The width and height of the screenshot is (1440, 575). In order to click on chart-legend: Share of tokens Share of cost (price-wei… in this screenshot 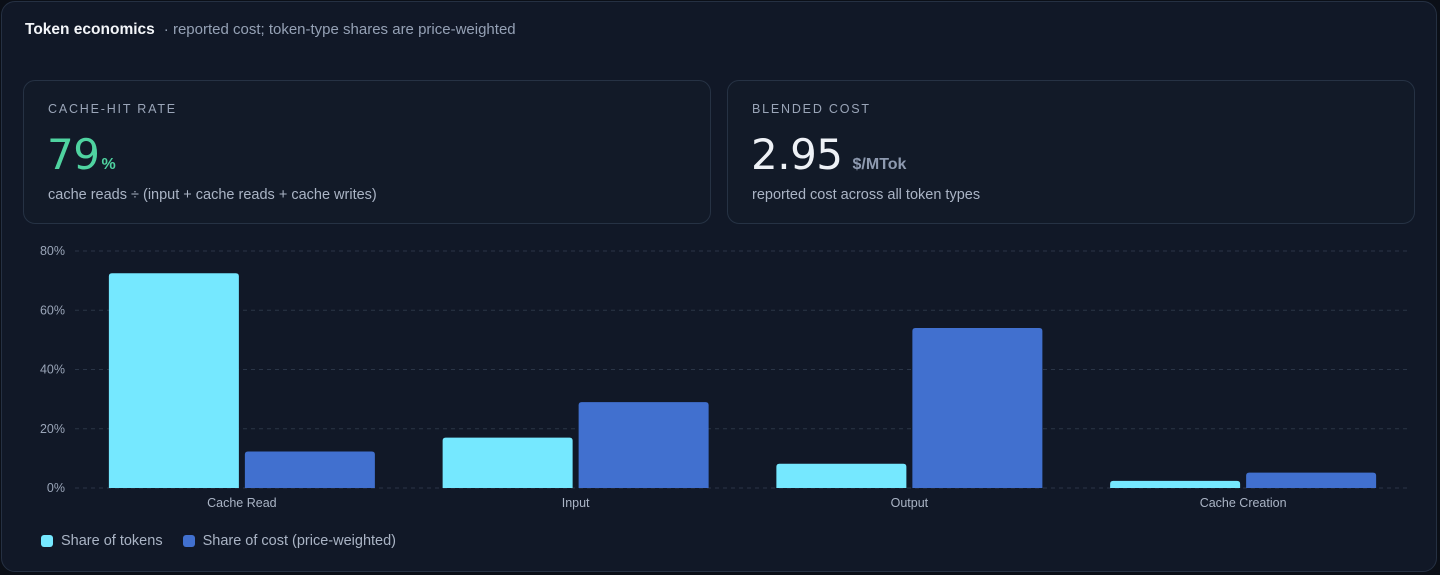, I will do `click(228, 541)`.